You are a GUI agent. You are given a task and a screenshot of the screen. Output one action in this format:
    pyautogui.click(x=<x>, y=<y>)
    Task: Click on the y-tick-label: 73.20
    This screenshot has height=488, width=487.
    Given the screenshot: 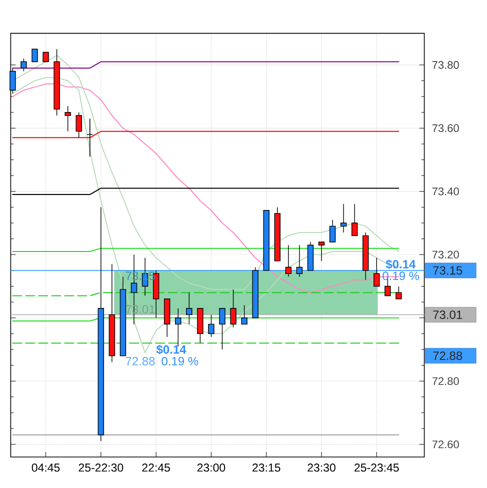 What is the action you would take?
    pyautogui.click(x=445, y=254)
    